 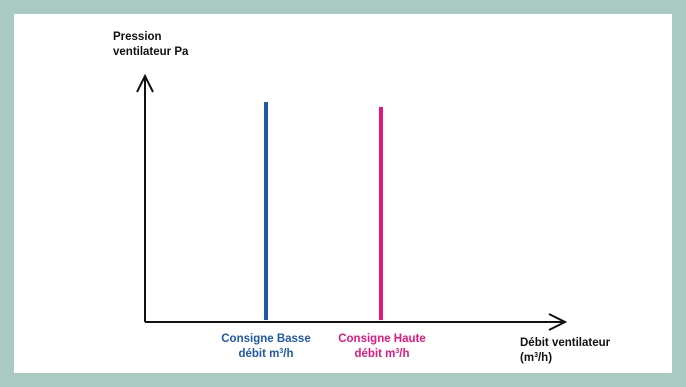 What do you see at coordinates (565, 358) in the screenshot?
I see `x-axis-label-line2: (m3/h)` at bounding box center [565, 358].